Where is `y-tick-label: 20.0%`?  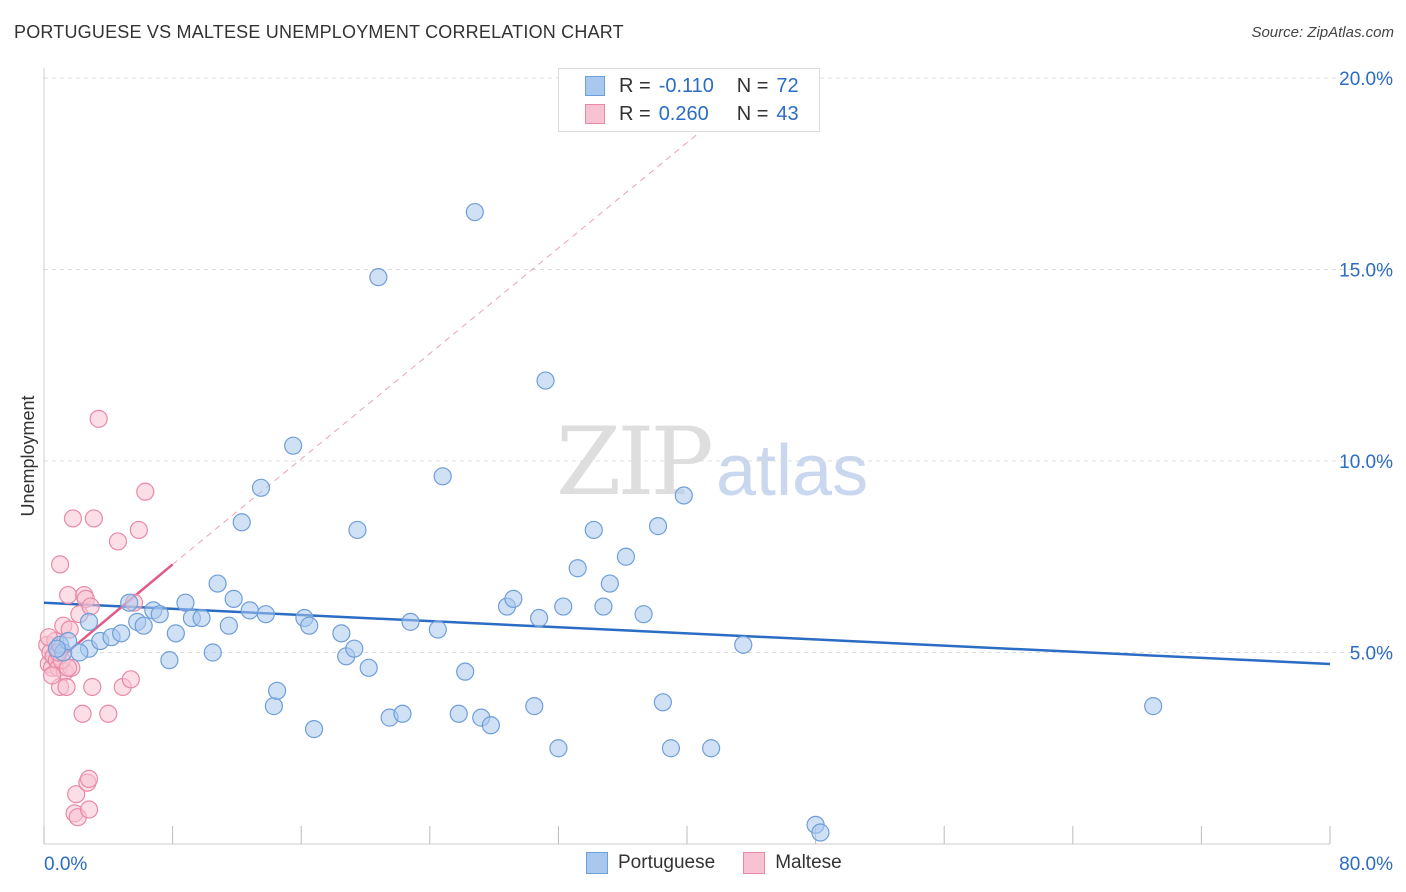
y-tick-label: 20.0% is located at coordinates (1366, 79).